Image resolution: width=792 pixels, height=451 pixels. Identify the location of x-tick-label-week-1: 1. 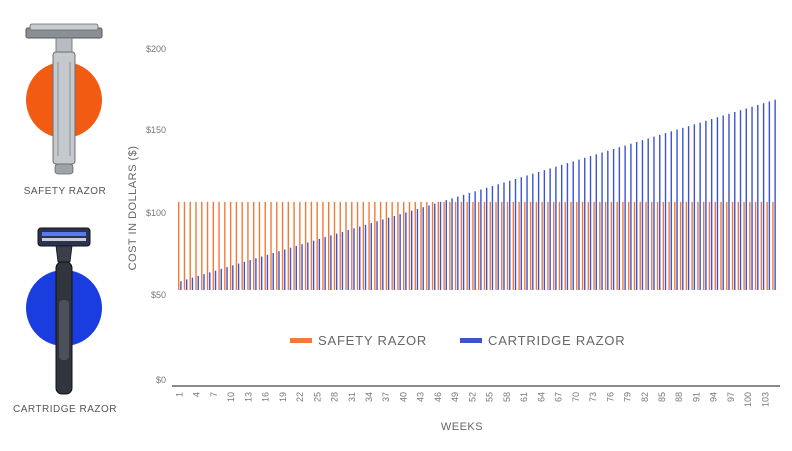
(179, 394).